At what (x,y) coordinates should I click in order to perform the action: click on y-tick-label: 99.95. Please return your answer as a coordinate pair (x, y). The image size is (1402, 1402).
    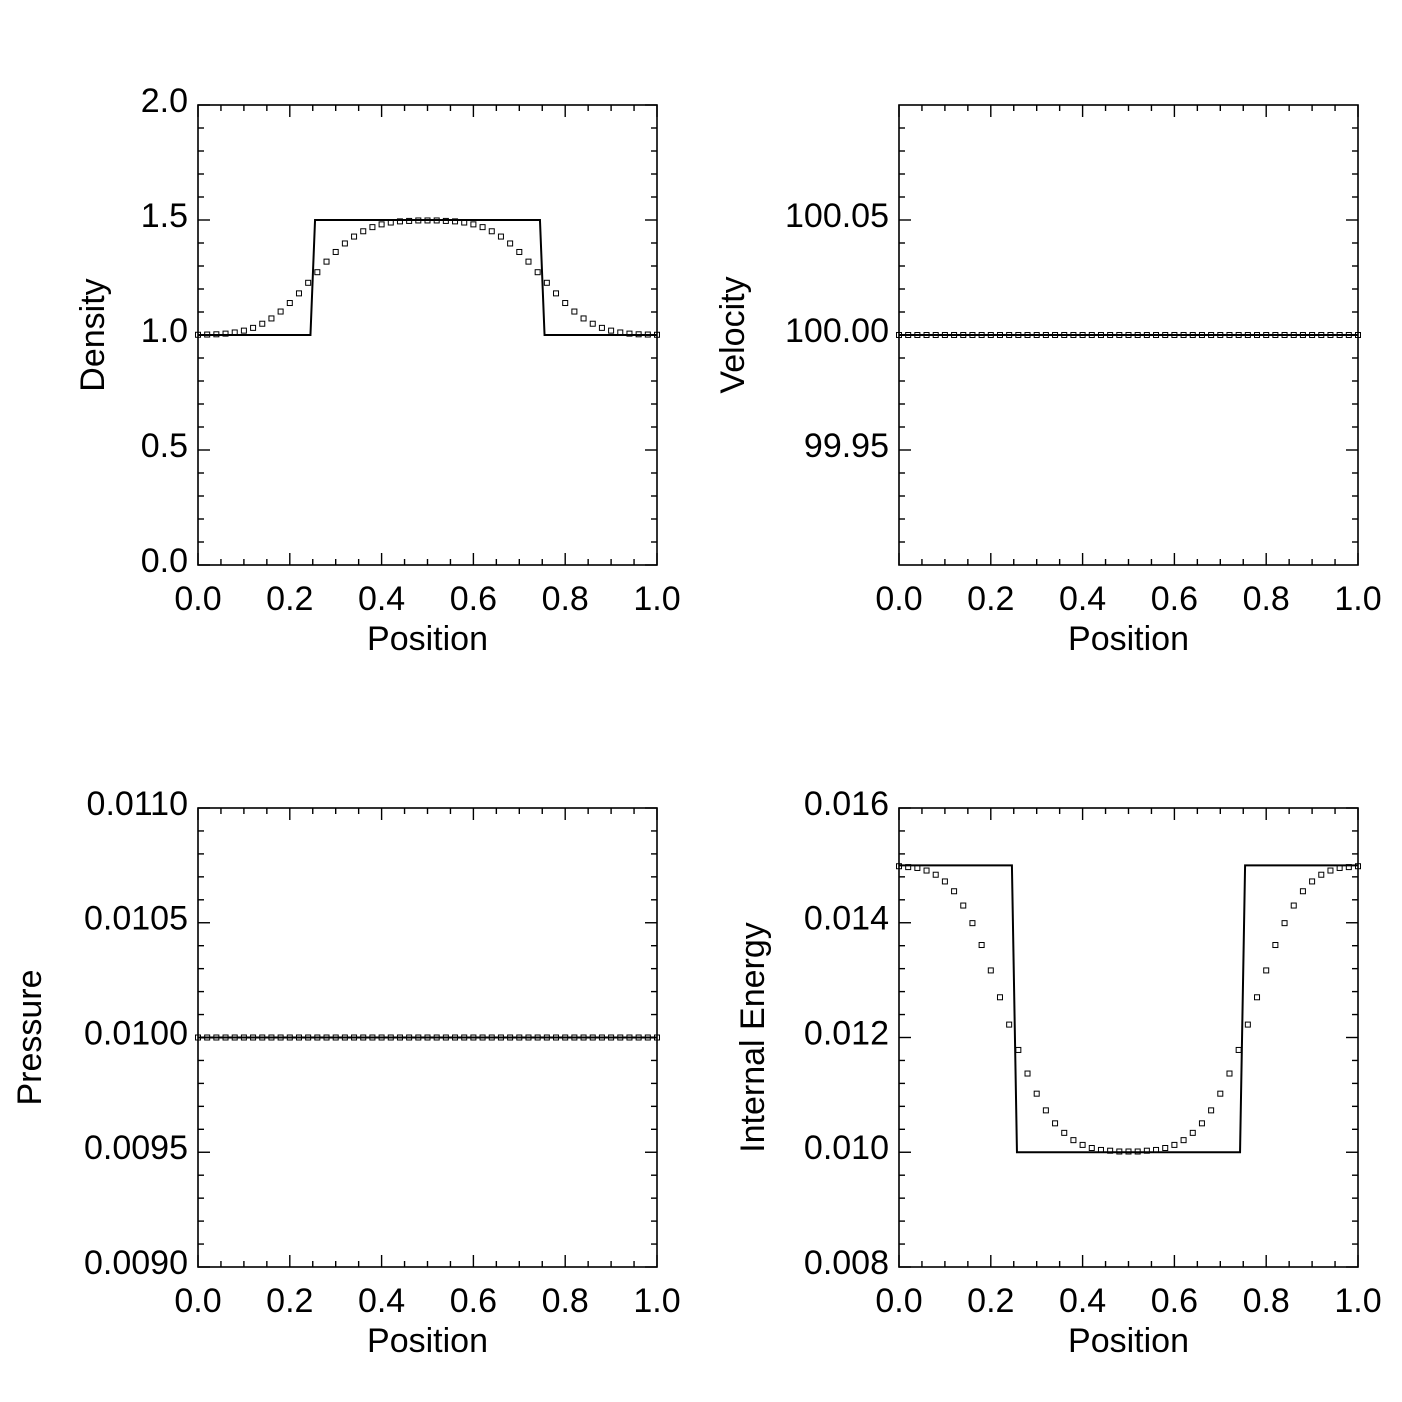
    Looking at the image, I should click on (846, 446).